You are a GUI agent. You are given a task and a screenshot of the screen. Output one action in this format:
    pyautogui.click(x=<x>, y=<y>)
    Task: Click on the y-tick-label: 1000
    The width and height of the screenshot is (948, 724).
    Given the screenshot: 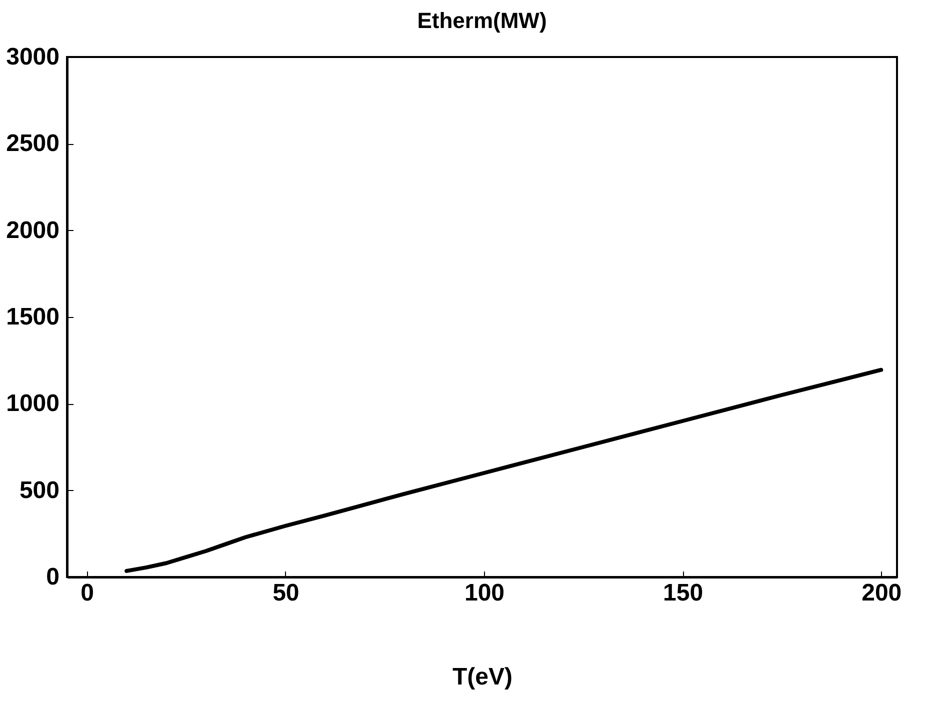 What is the action you would take?
    pyautogui.click(x=33, y=404)
    